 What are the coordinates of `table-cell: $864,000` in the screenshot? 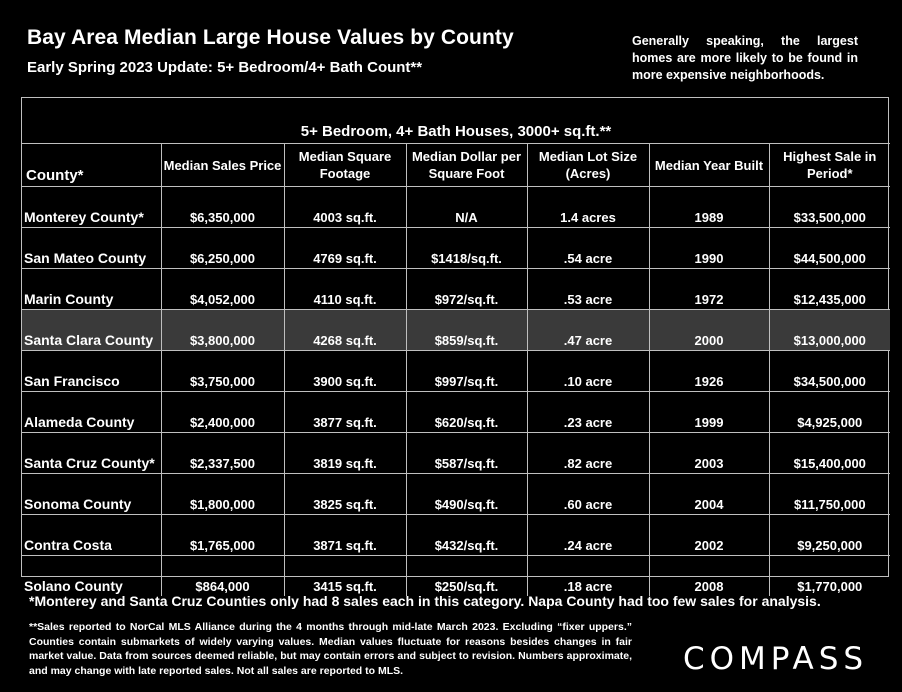 It's located at (222, 575).